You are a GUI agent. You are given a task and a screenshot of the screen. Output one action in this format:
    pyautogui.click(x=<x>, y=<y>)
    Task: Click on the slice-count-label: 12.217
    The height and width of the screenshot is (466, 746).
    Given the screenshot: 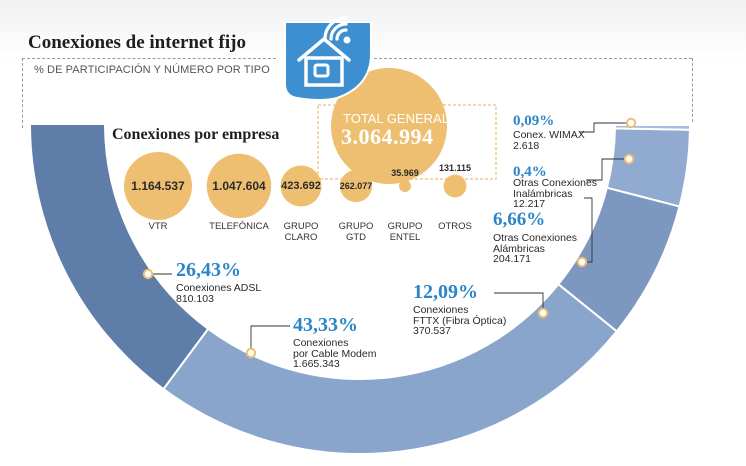 What is the action you would take?
    pyautogui.click(x=529, y=204)
    